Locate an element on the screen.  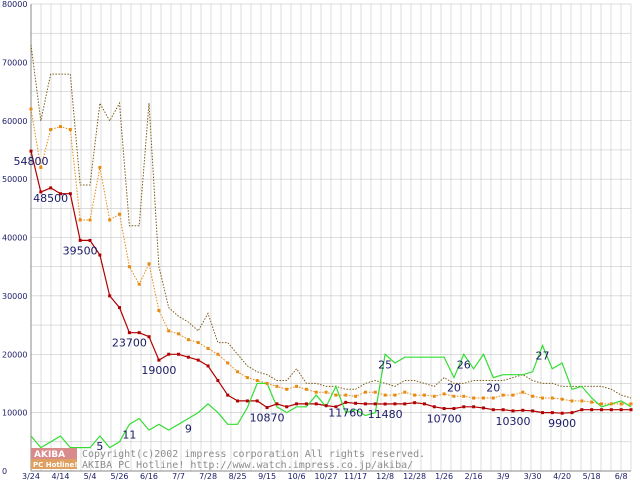
y-tick-label: 40000 is located at coordinates (14, 238).